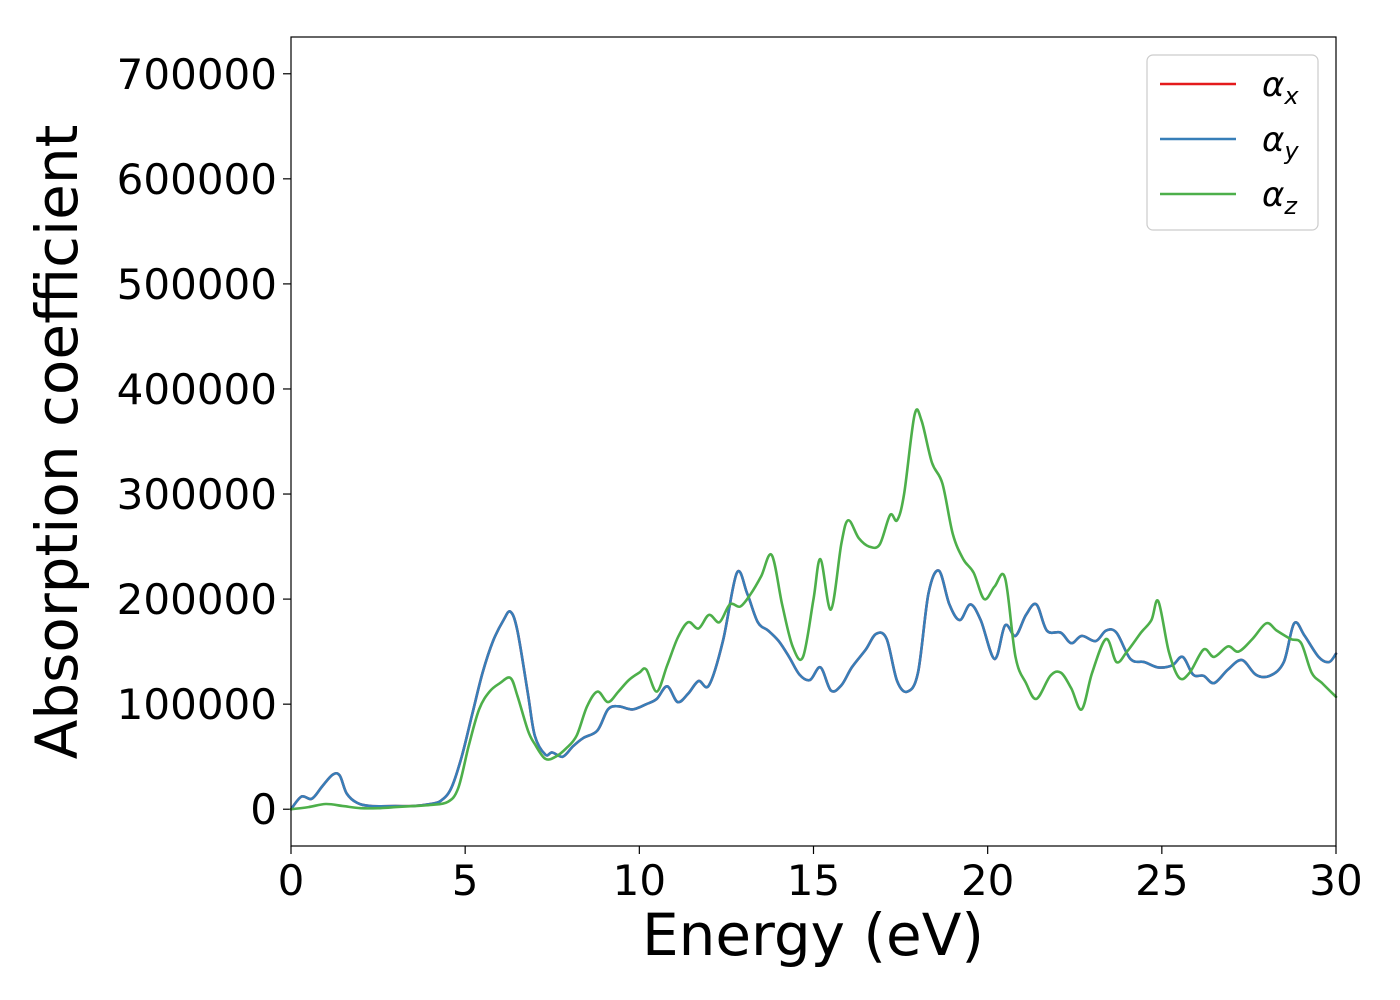 The image size is (1400, 1000). I want to click on legend-label-x: αx, so click(1280, 87).